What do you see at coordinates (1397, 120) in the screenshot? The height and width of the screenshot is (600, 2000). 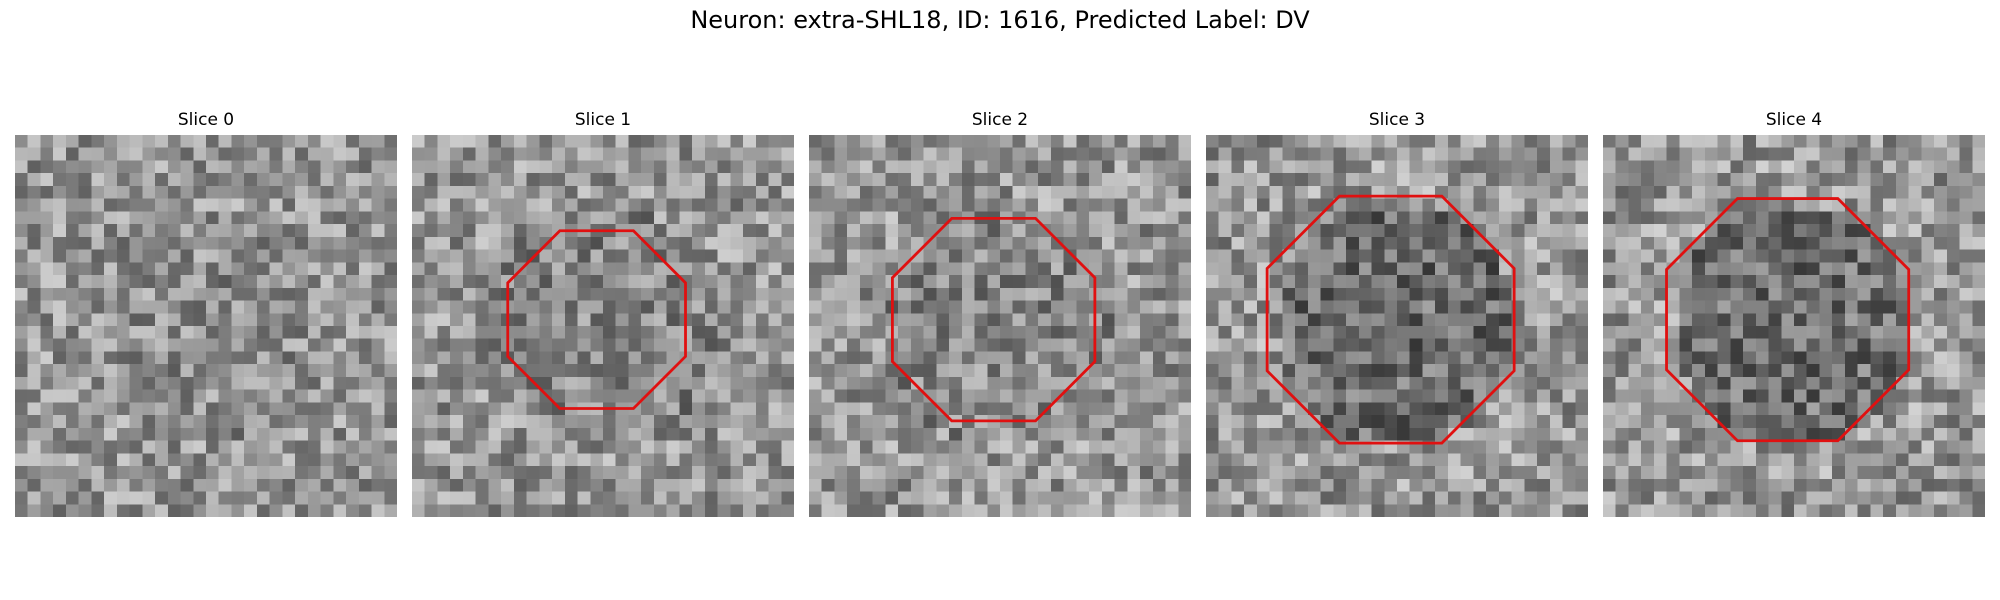 I see `slice-title: Slice 3` at bounding box center [1397, 120].